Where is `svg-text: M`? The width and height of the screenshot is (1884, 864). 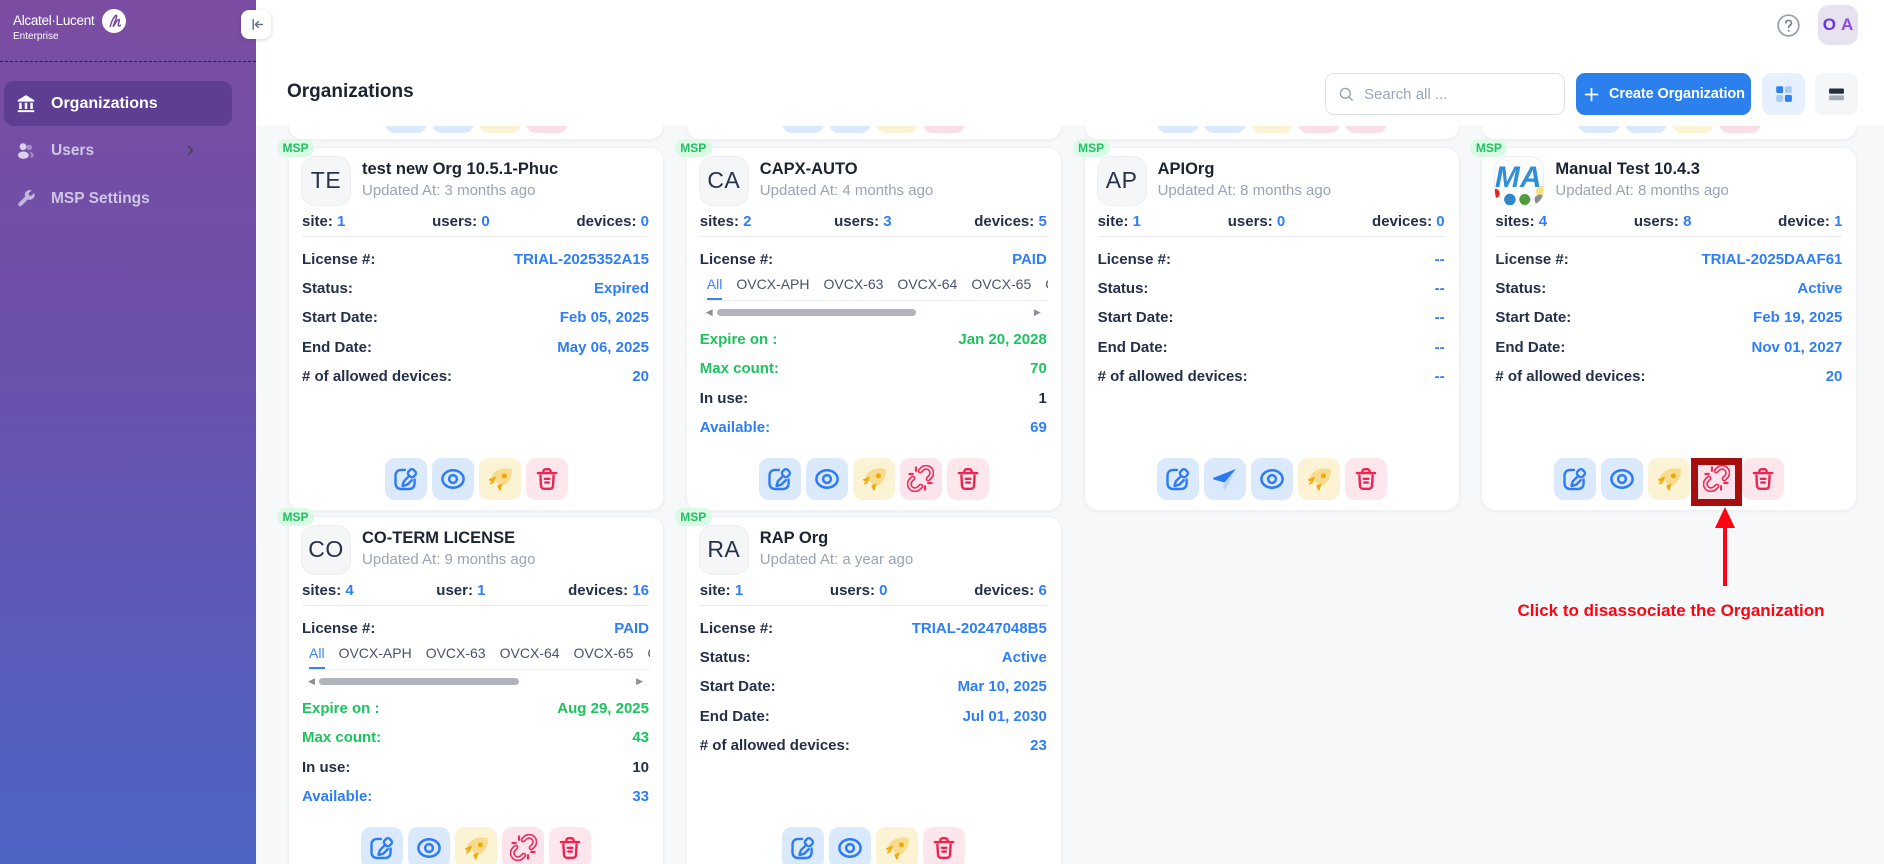 svg-text: M is located at coordinates (1508, 177).